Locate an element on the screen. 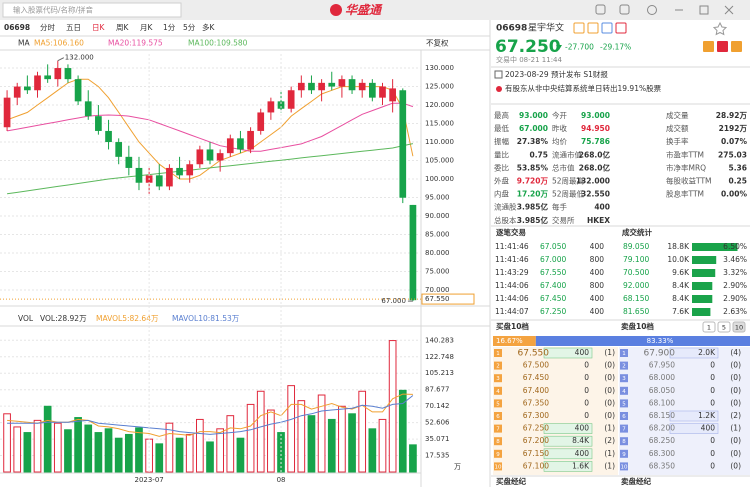  badge is located at coordinates (593, 28).